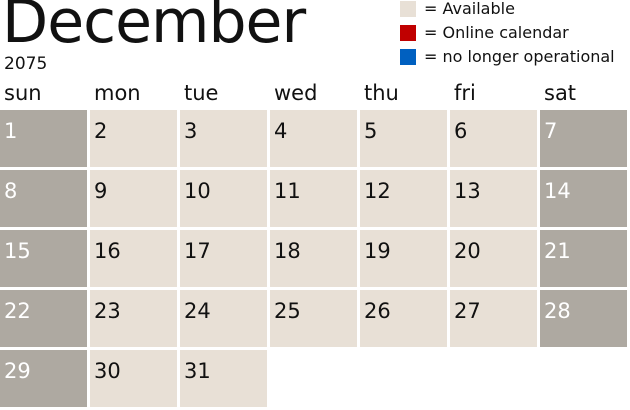 This screenshot has width=630, height=410. Describe the element at coordinates (43, 378) in the screenshot. I see `day-cell-29: 29` at that location.